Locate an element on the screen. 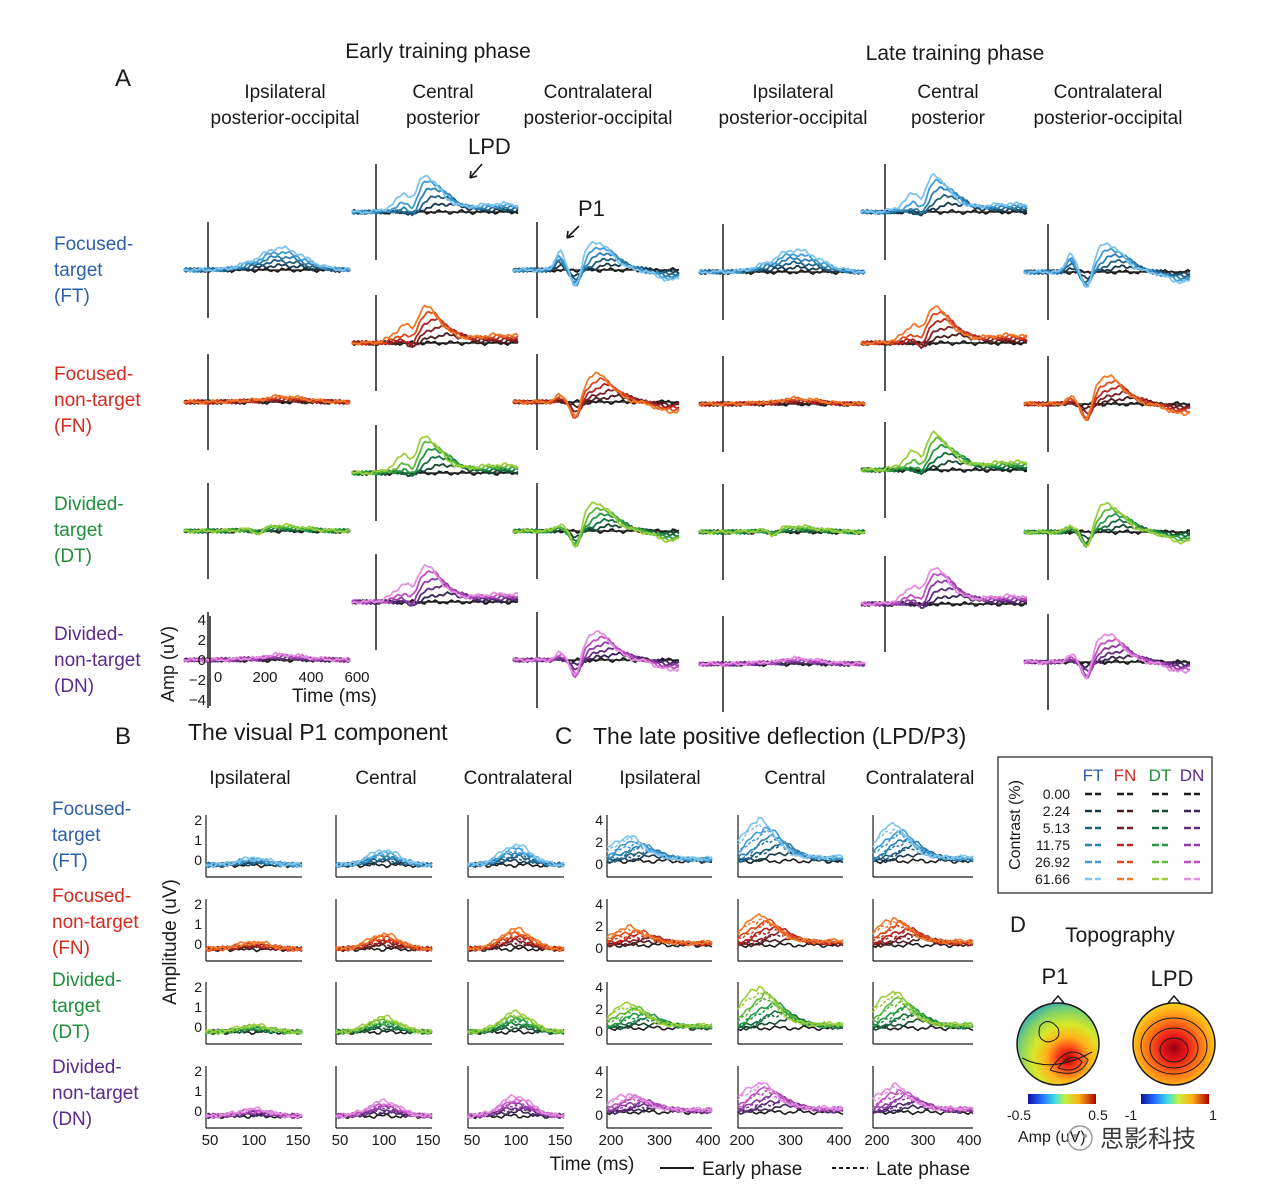  xtick-label: 150 is located at coordinates (297, 1140).